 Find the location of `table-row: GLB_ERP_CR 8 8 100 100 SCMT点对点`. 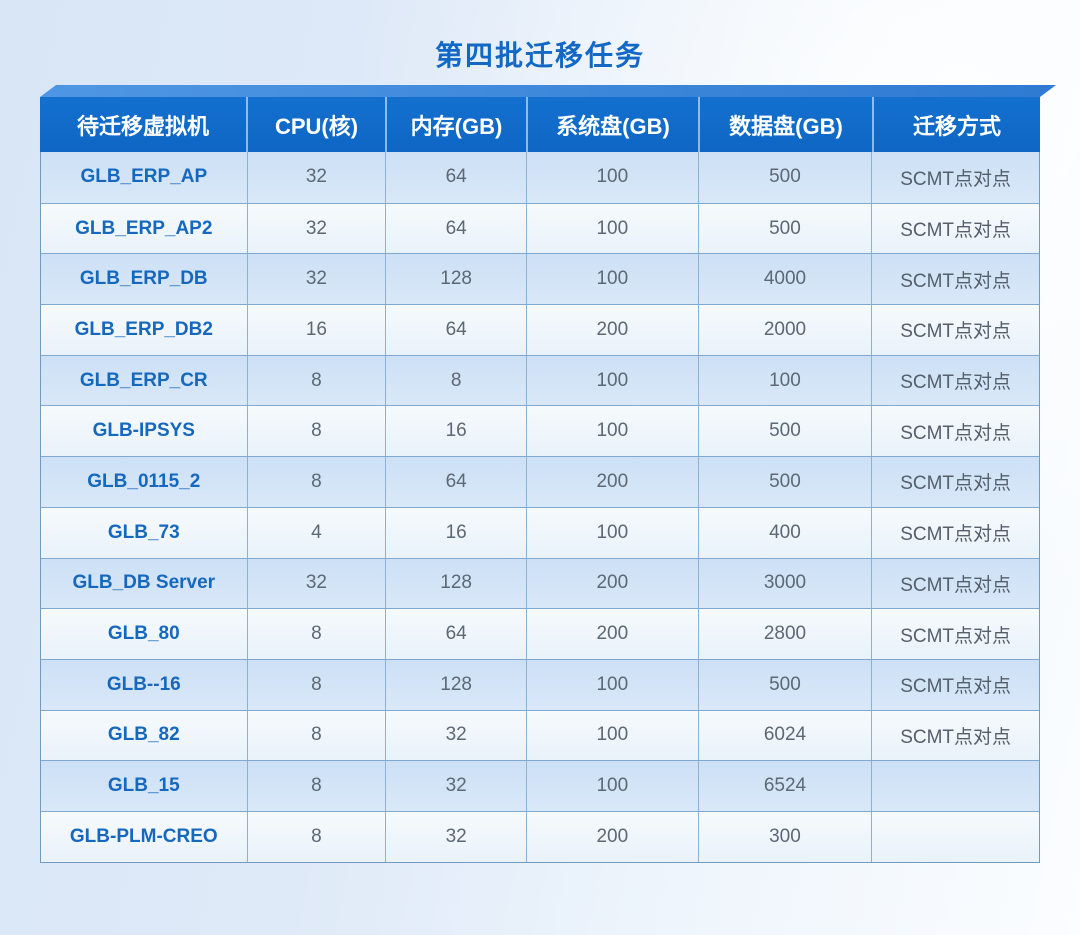

table-row: GLB_ERP_CR 8 8 100 100 SCMT点对点 is located at coordinates (540, 380).